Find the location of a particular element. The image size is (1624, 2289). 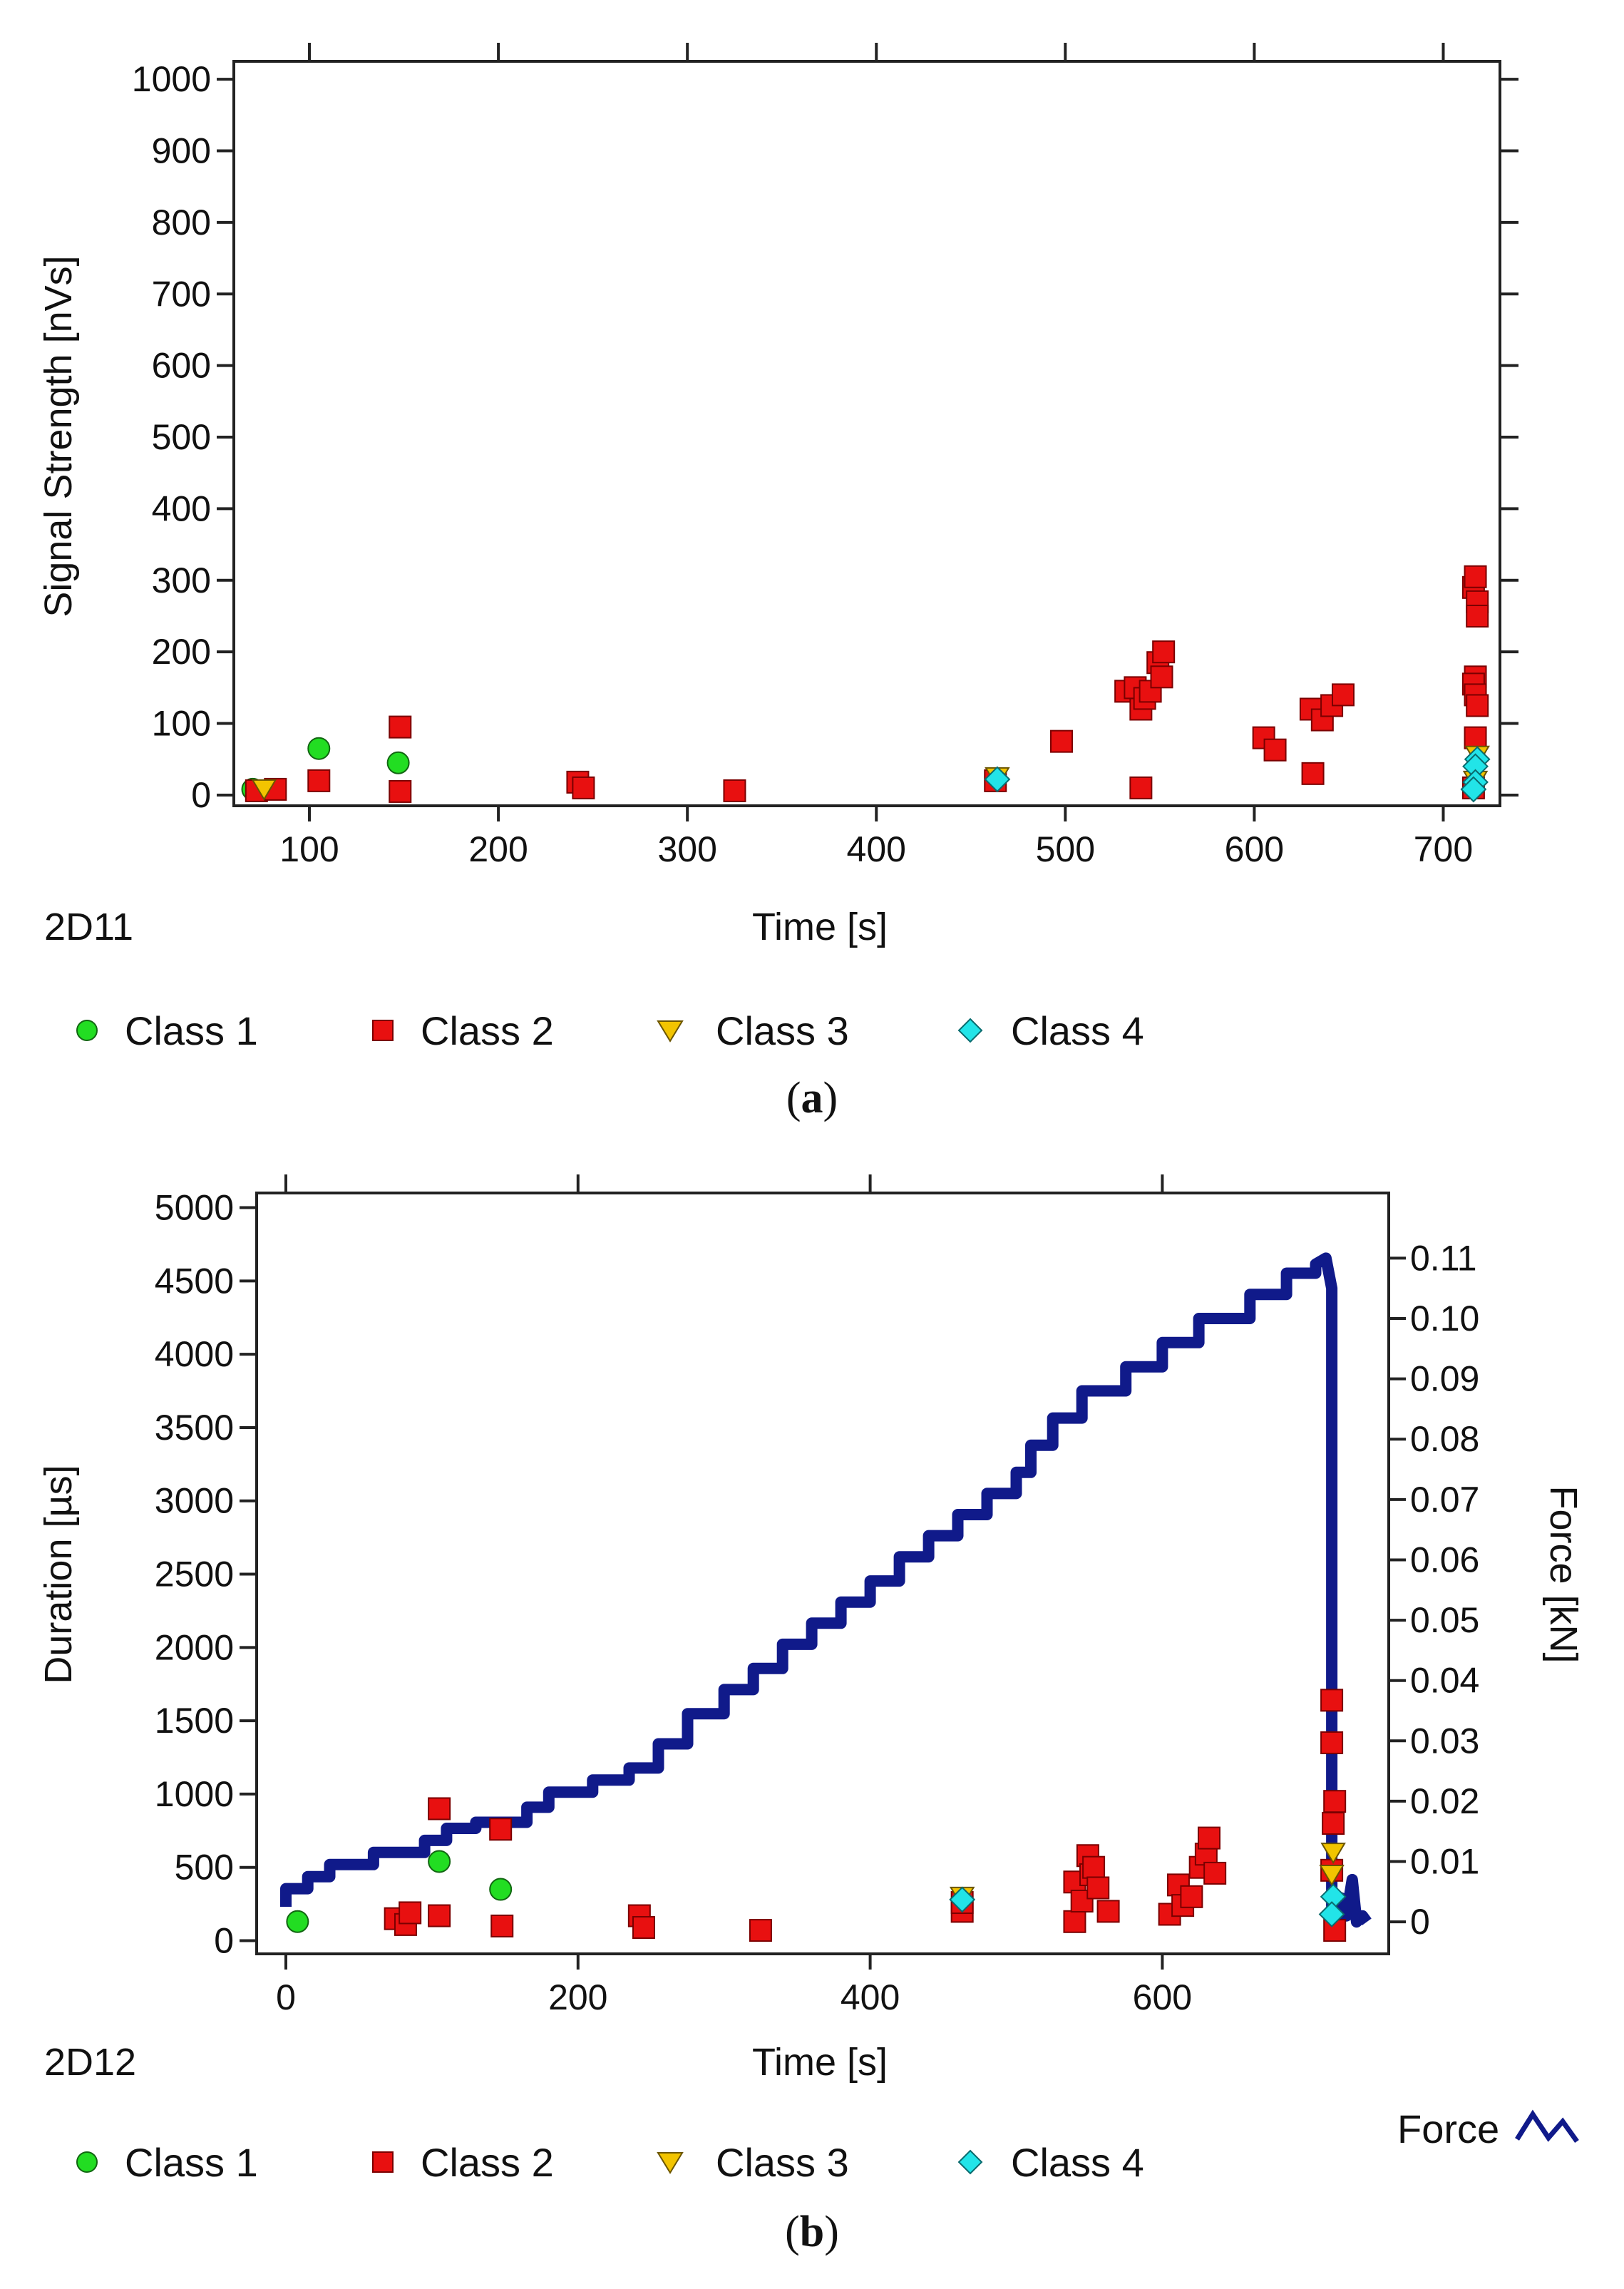

legend-class2-marker-b is located at coordinates (383, 2162).